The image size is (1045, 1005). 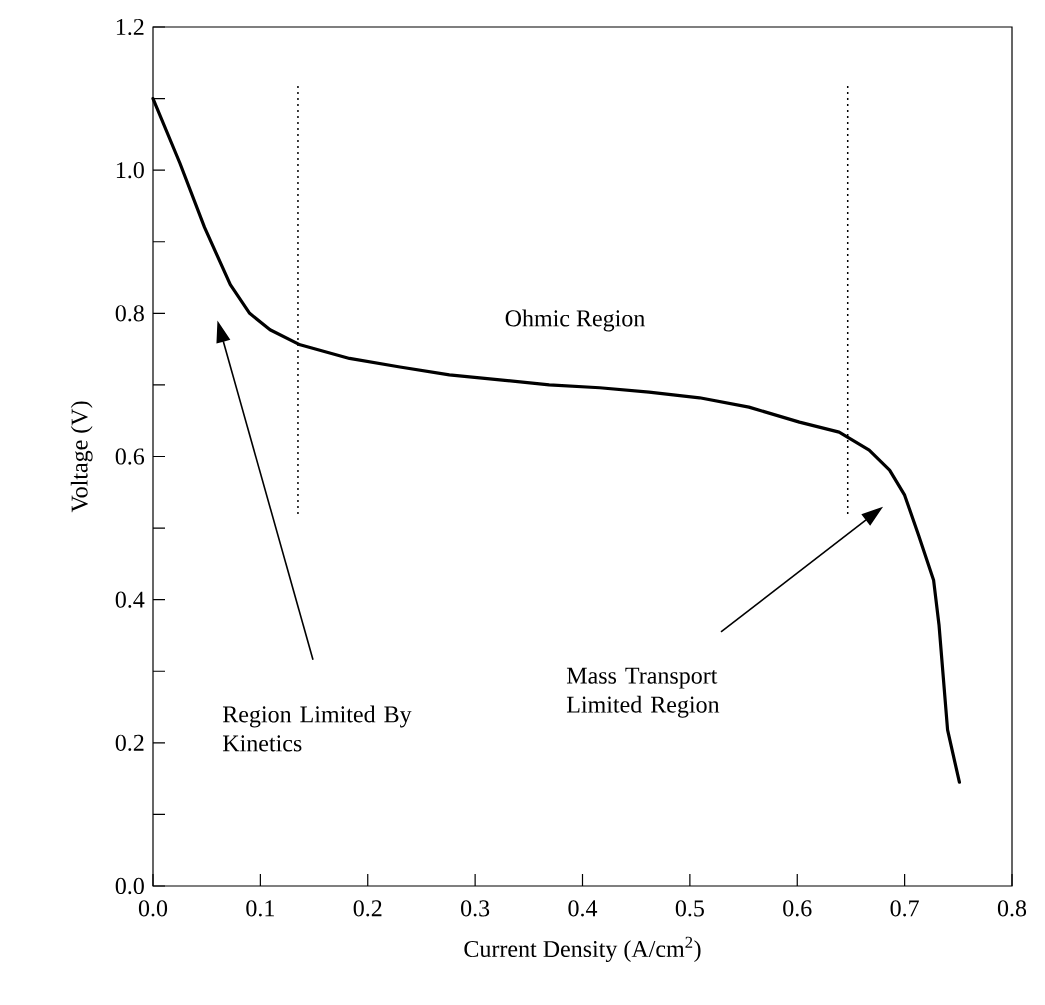 What do you see at coordinates (153, 908) in the screenshot?
I see `x-tick-label: 0.0` at bounding box center [153, 908].